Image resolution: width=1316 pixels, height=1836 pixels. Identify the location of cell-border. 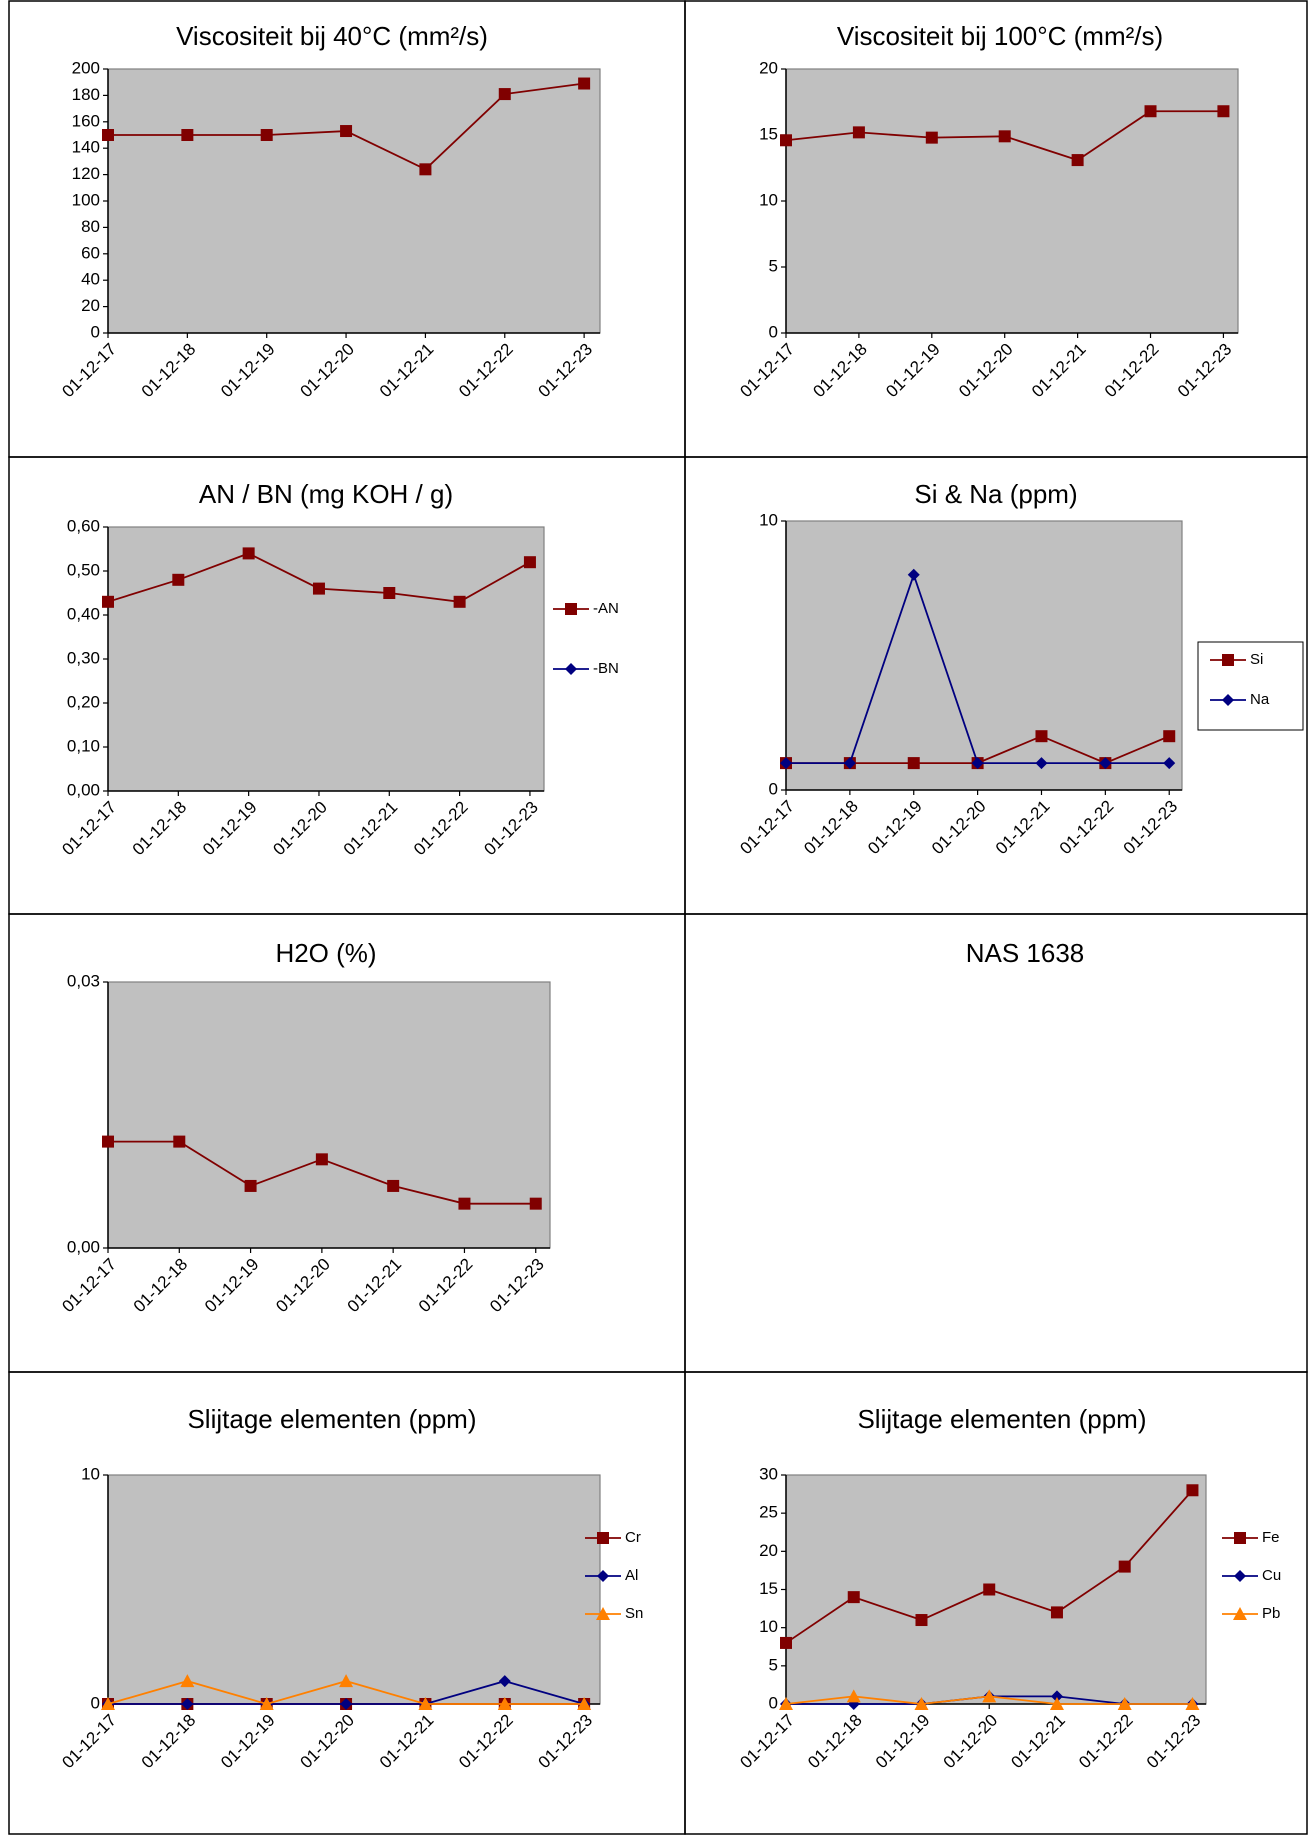
(996, 1603).